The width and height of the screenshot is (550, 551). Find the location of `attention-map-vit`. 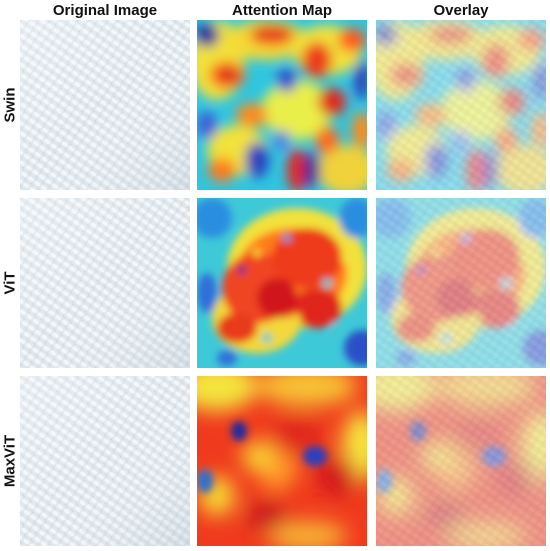

attention-map-vit is located at coordinates (282, 283).